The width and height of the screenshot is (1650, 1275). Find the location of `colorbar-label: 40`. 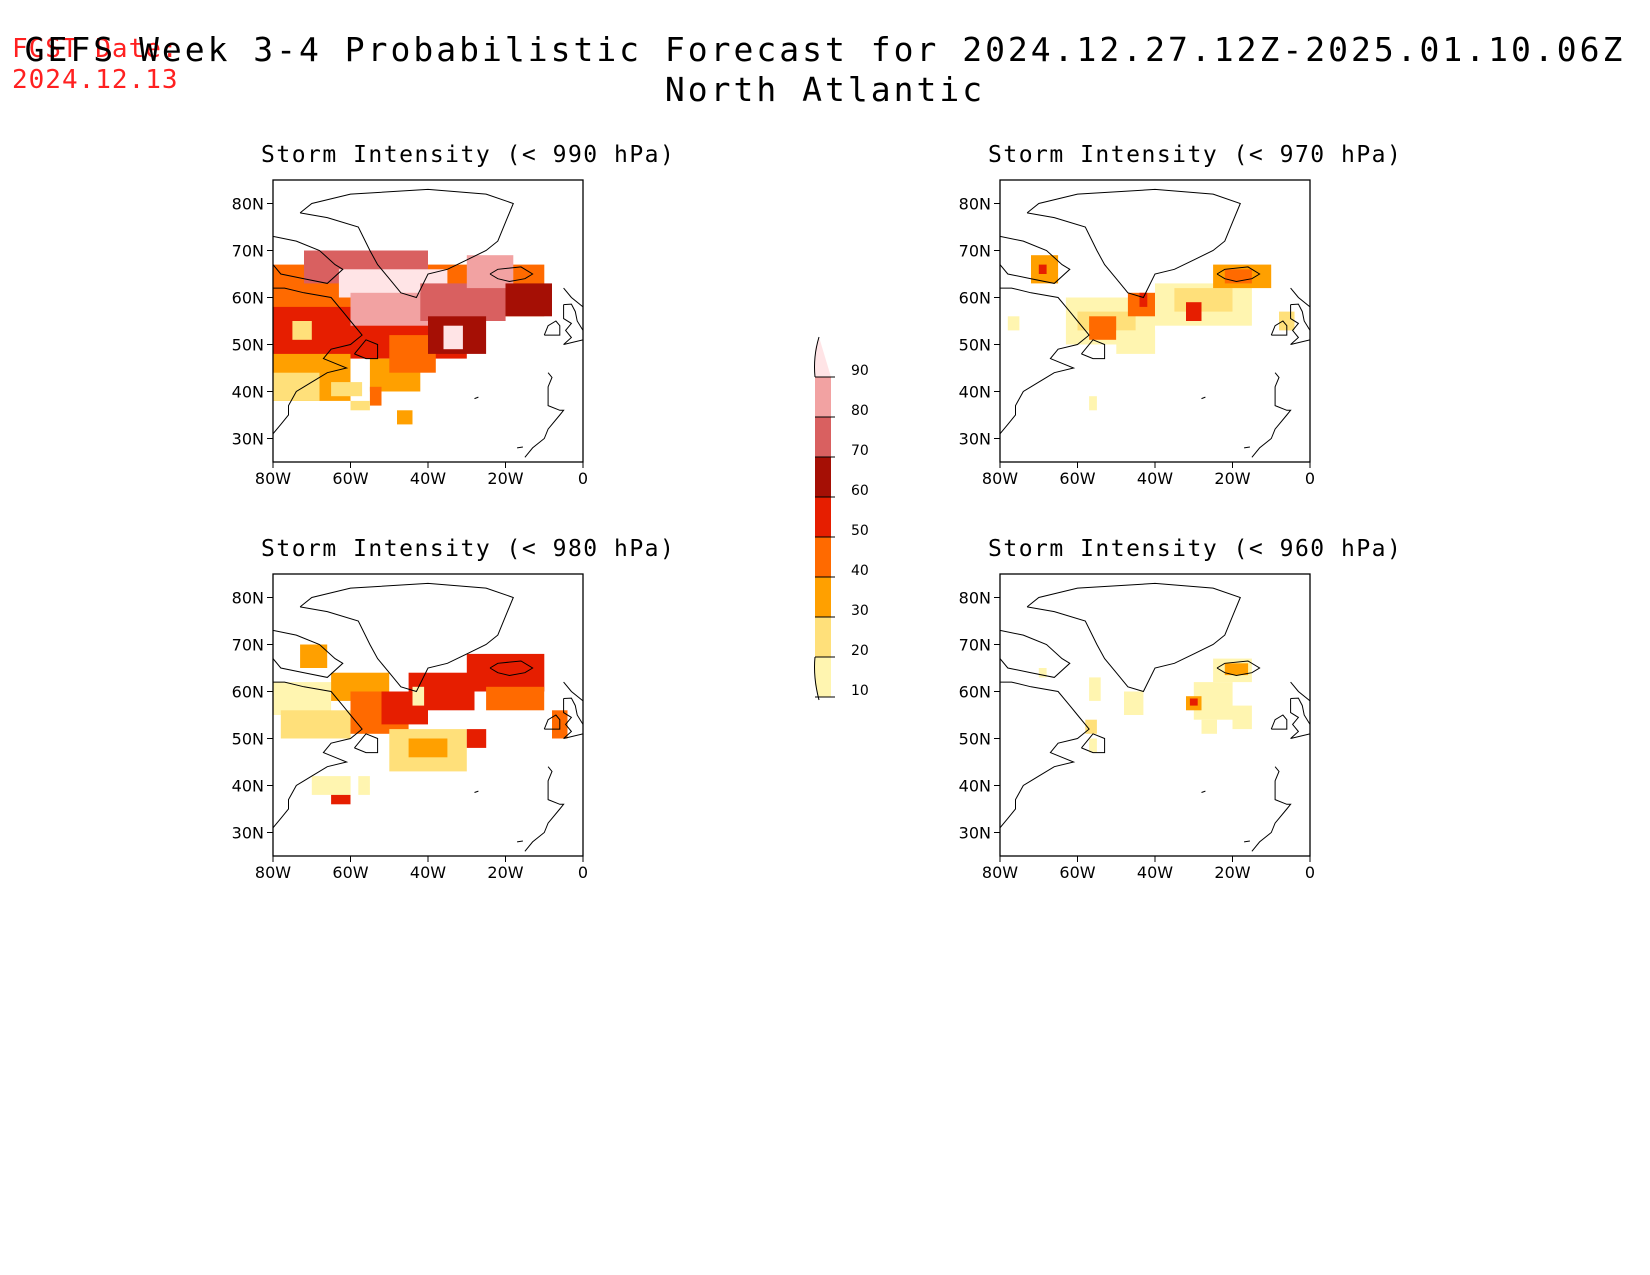

colorbar-label: 40 is located at coordinates (860, 571).